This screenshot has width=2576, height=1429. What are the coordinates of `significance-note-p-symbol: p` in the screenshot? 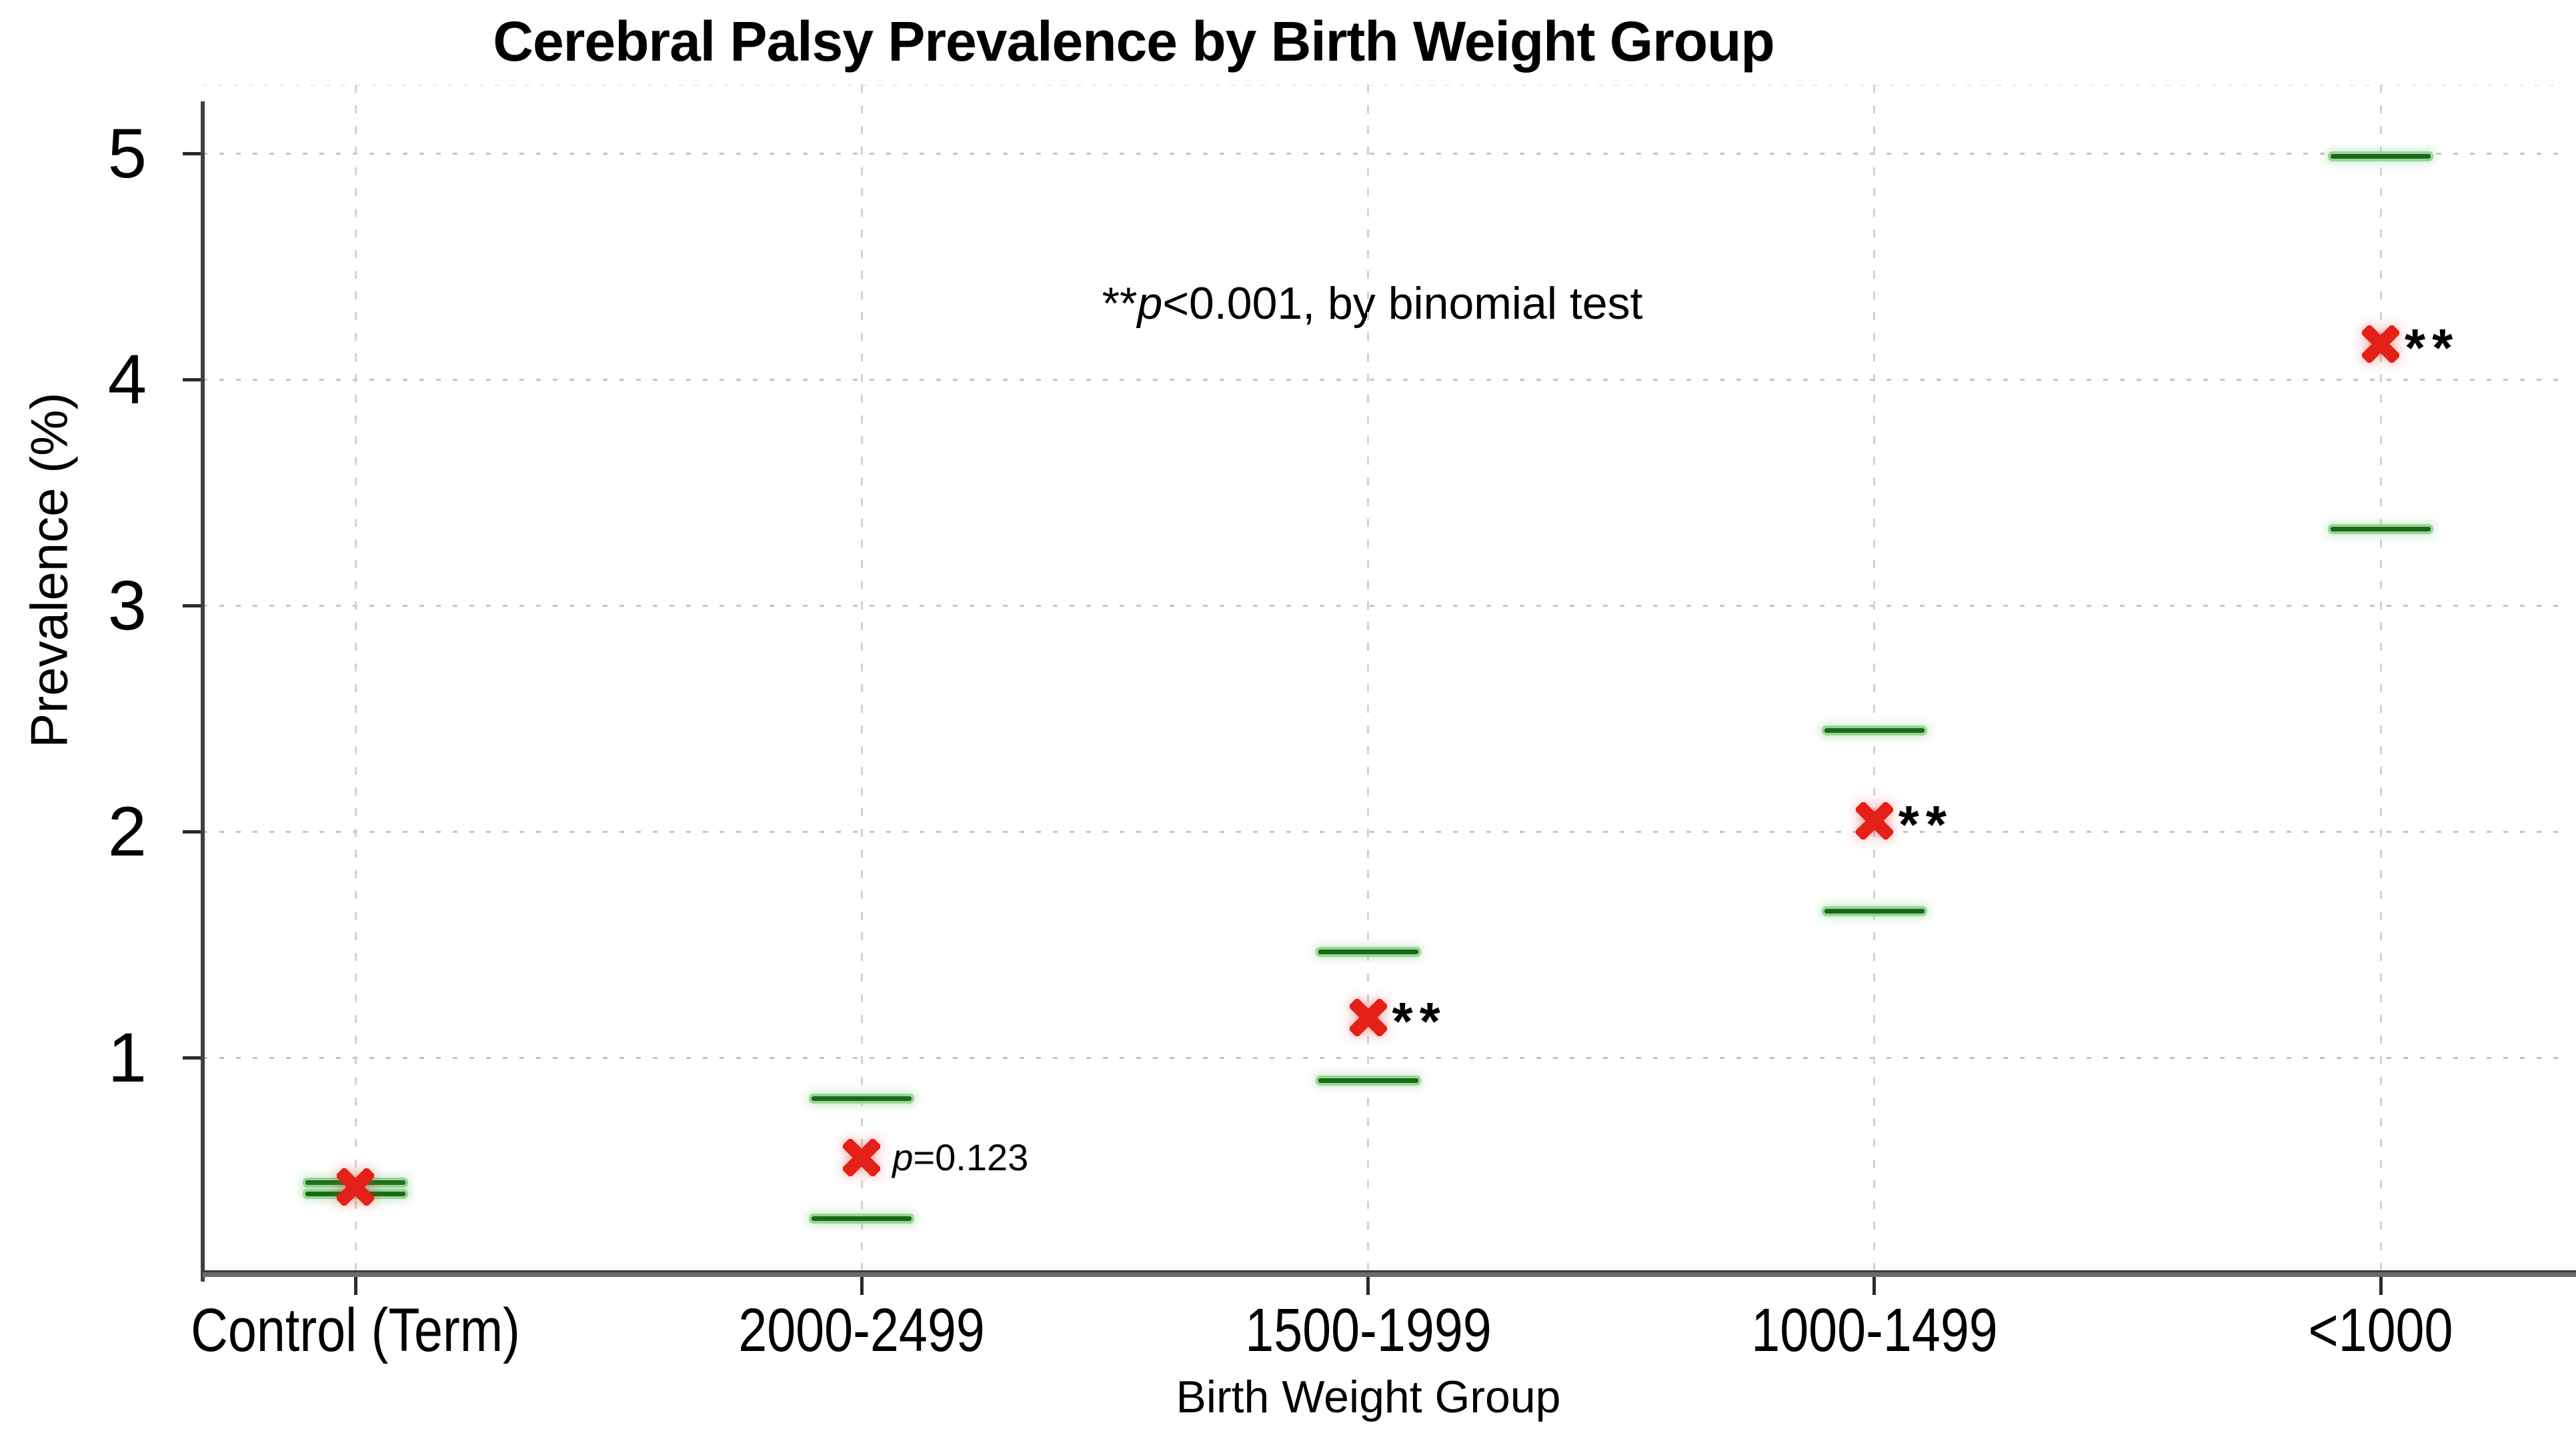 It's located at (1150, 303).